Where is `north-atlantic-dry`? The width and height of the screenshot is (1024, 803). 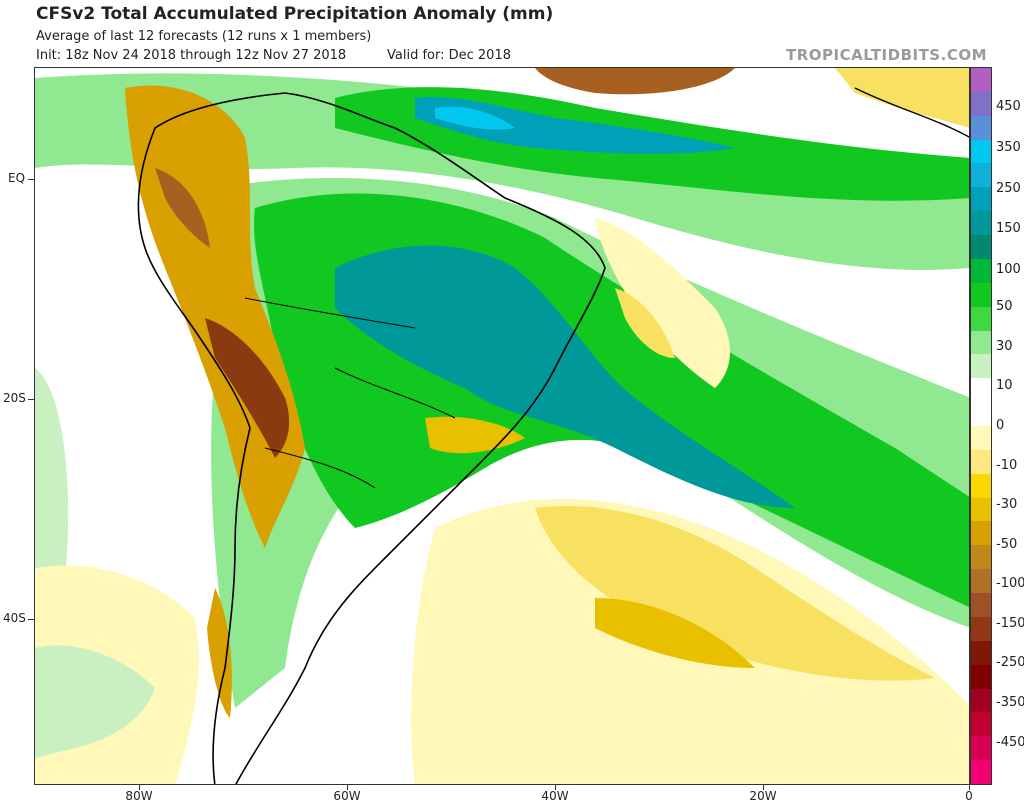 north-atlantic-dry is located at coordinates (635, 81).